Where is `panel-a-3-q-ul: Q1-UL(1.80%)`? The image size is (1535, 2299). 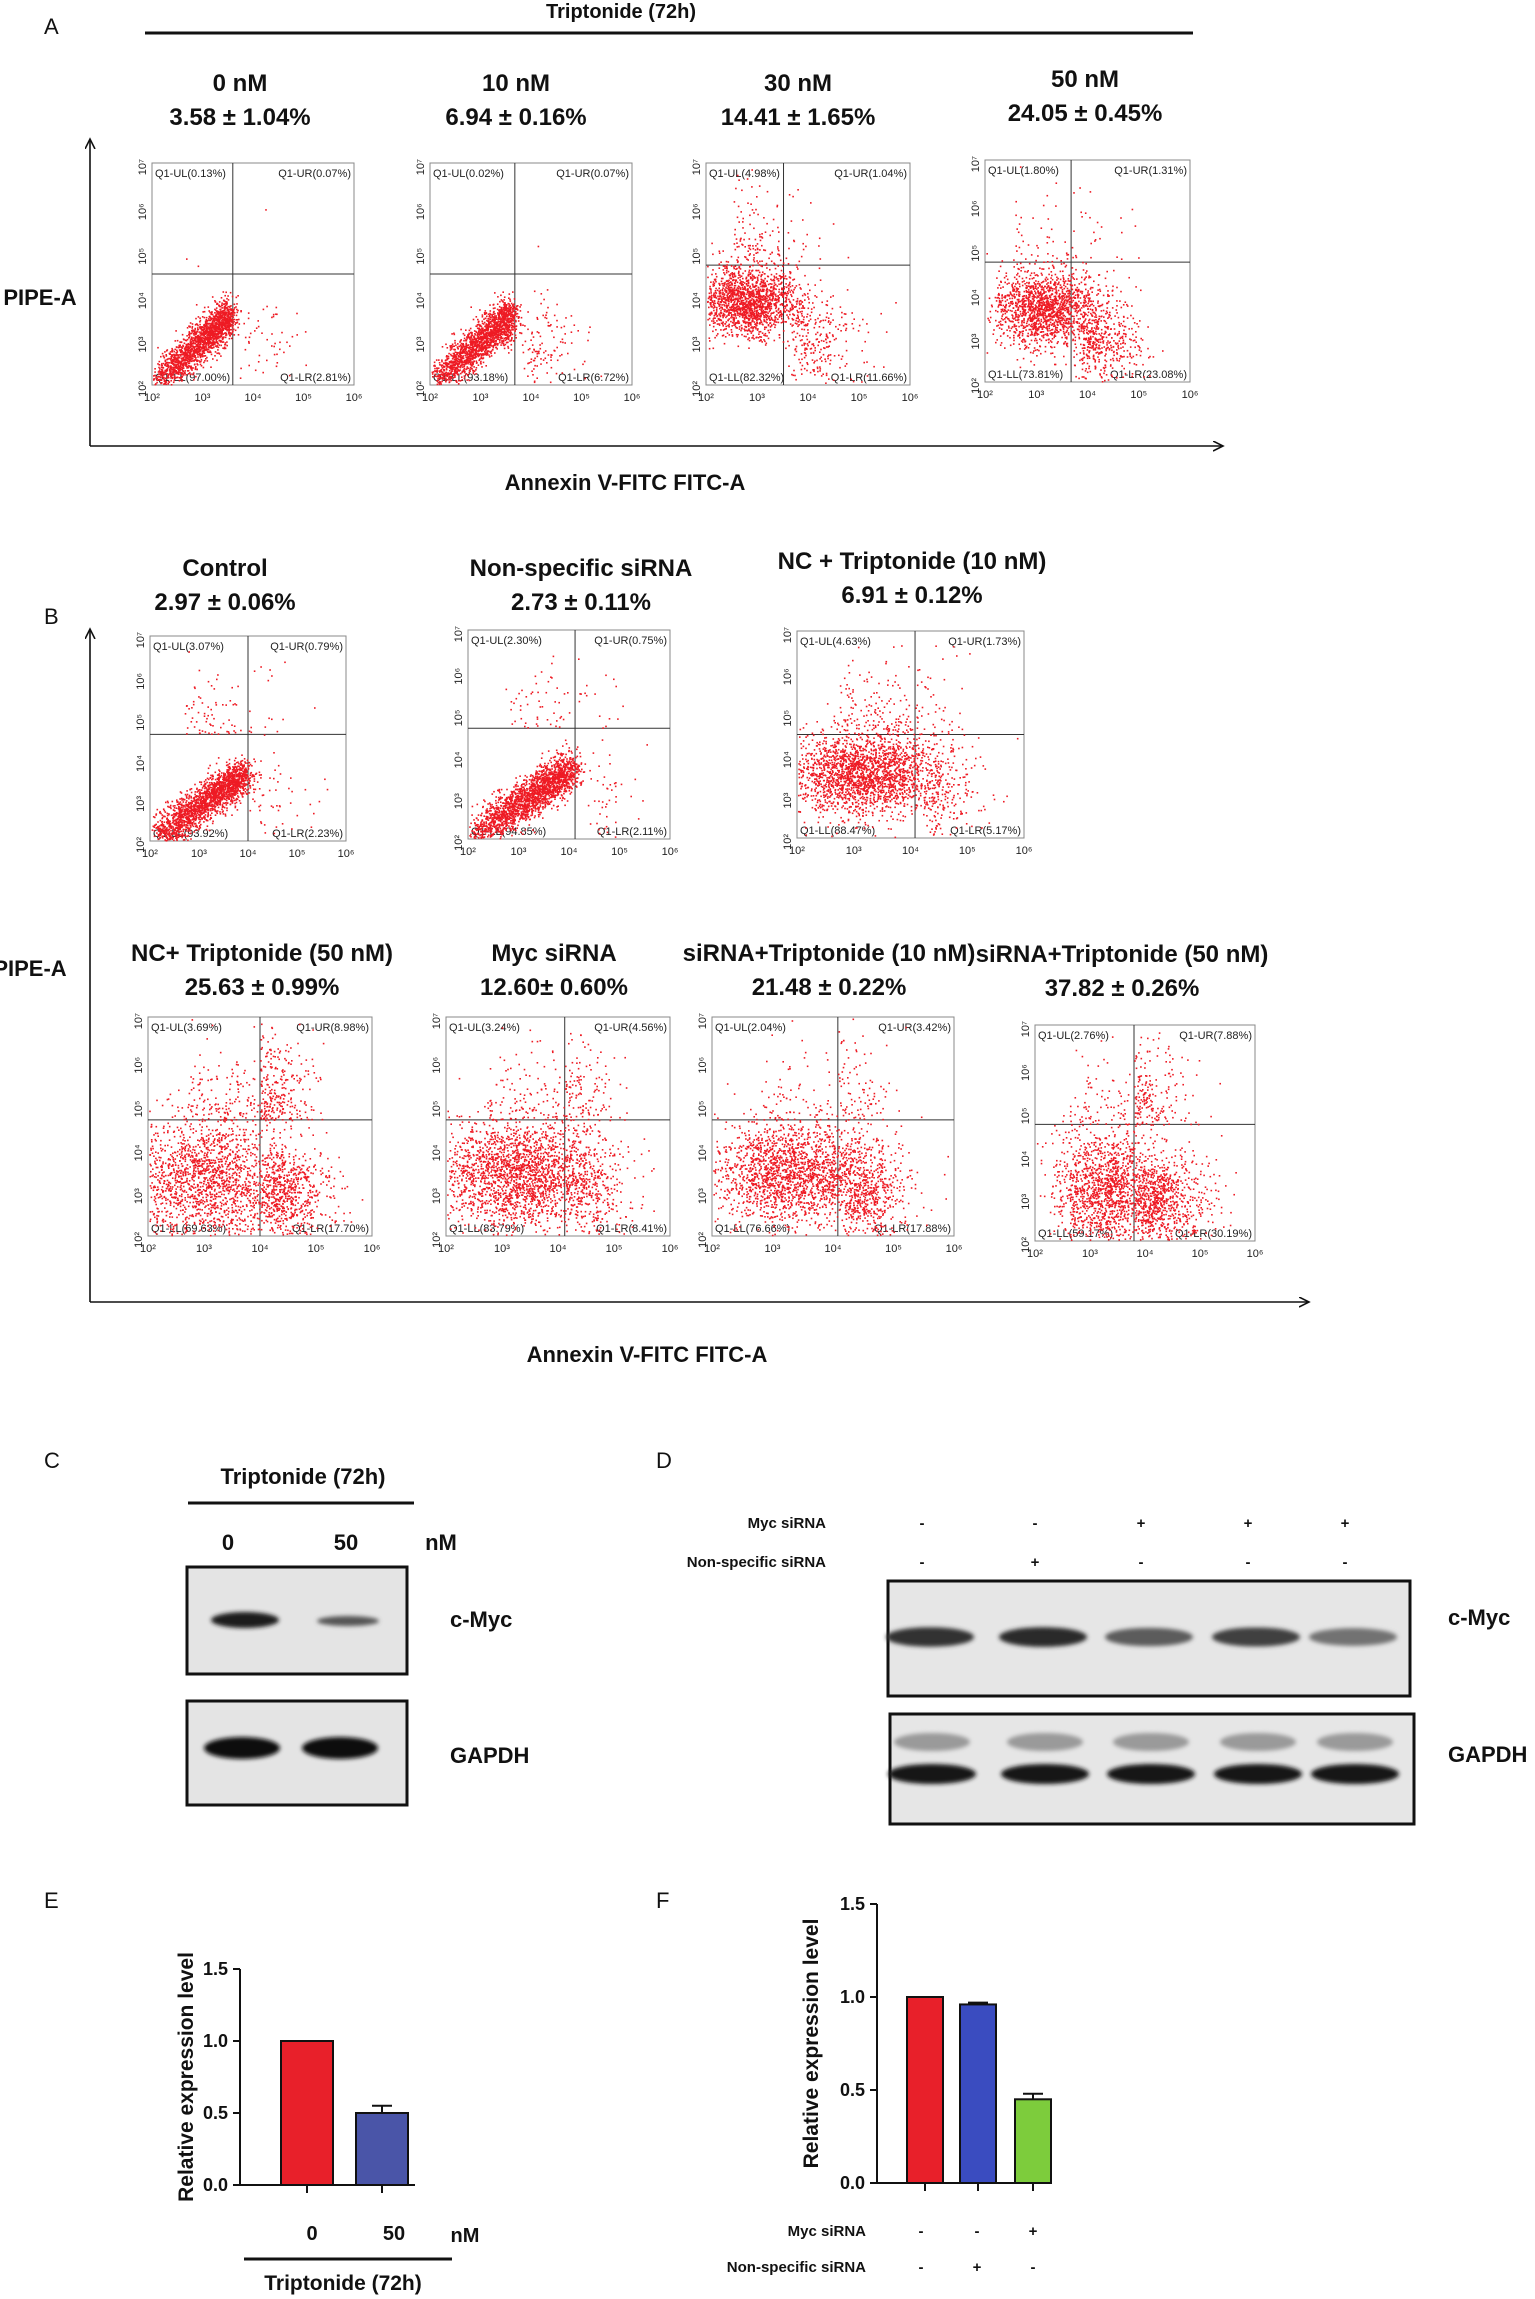
panel-a-3-q-ul: Q1-UL(1.80%) is located at coordinates (1023, 171).